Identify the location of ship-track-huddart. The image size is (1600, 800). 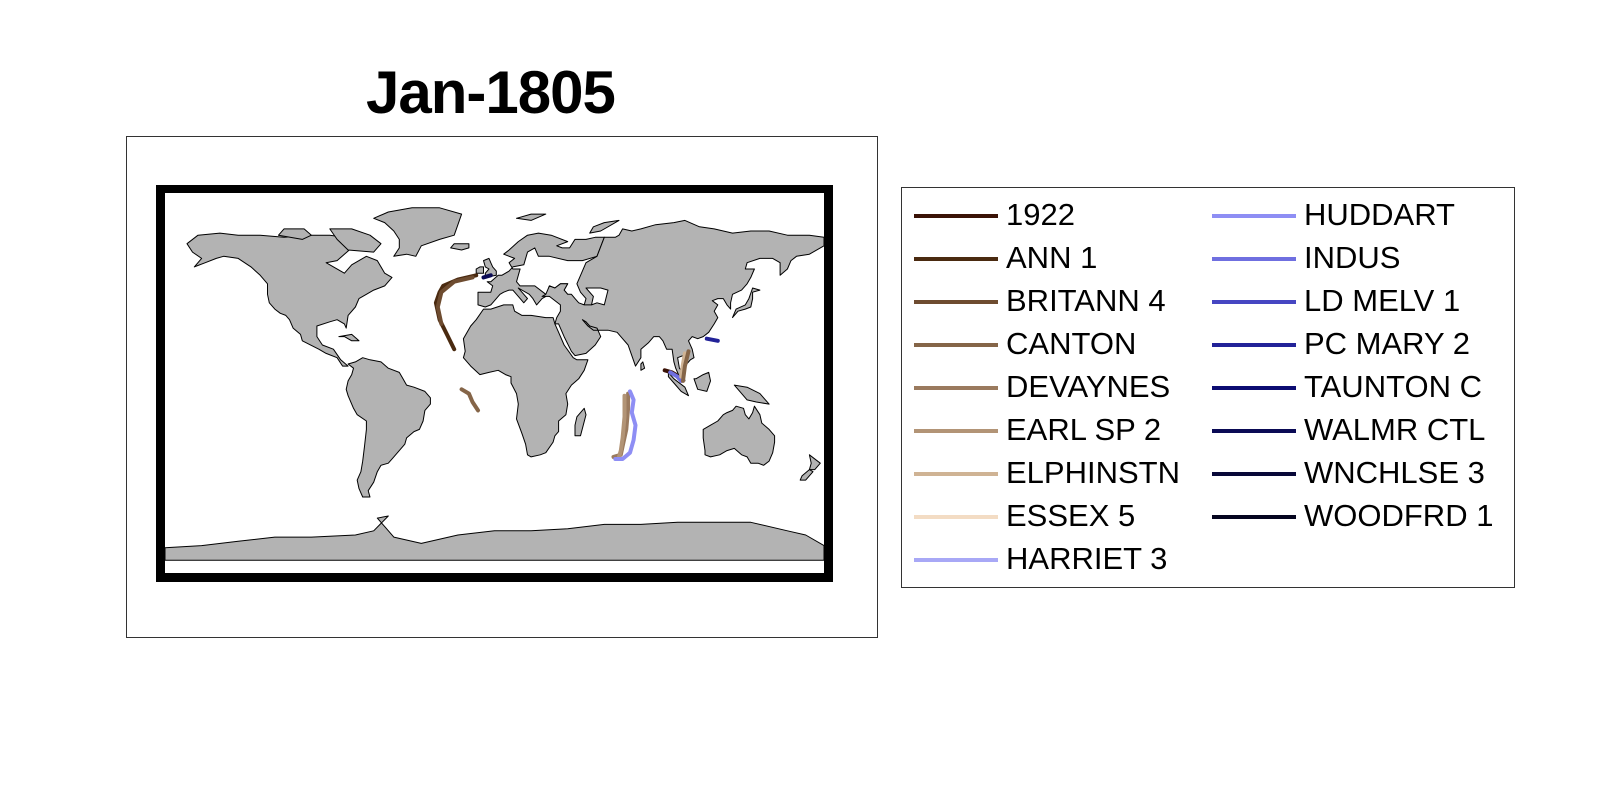
(625, 425).